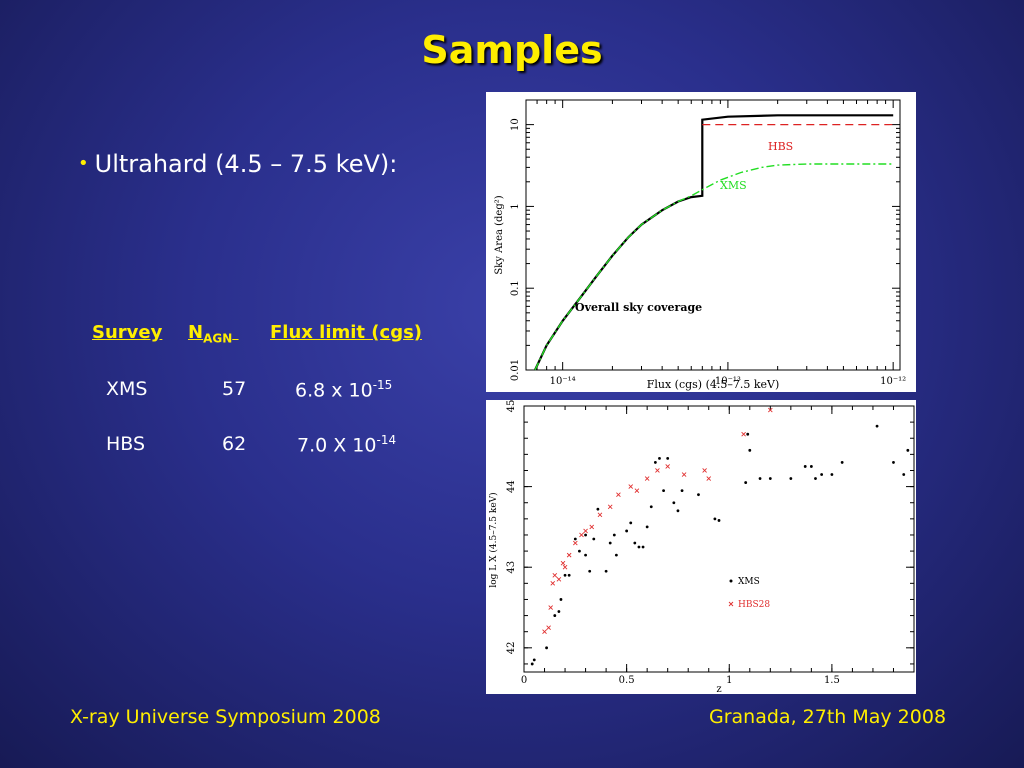  Describe the element at coordinates (511, 647) in the screenshot. I see `y-tick-label: 42` at that location.